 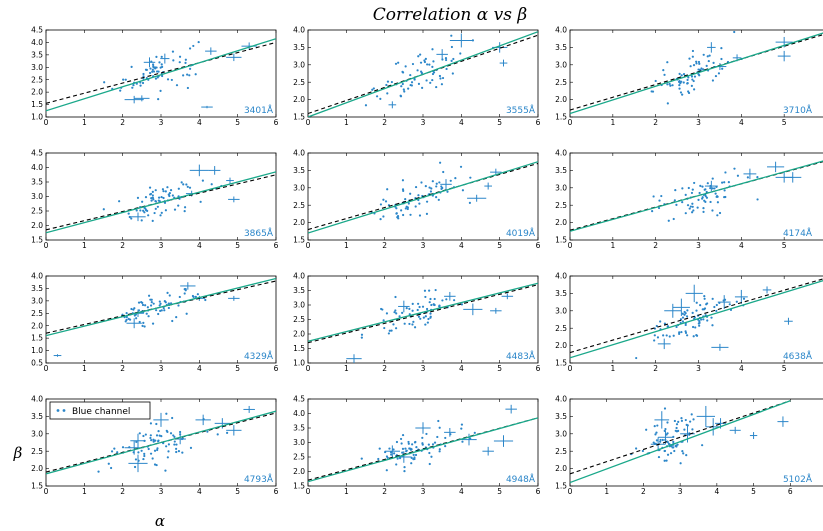 I want to click on figure-title: Correlation α vs β, so click(x=450, y=15).